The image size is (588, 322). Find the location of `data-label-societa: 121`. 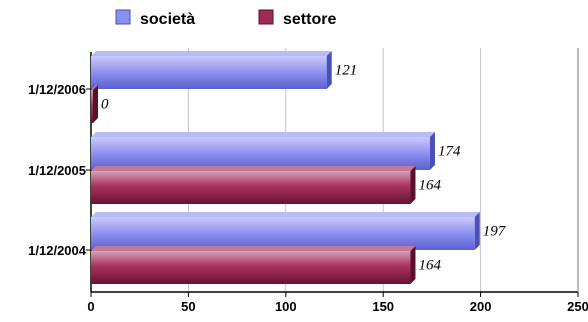

data-label-societa: 121 is located at coordinates (346, 71).